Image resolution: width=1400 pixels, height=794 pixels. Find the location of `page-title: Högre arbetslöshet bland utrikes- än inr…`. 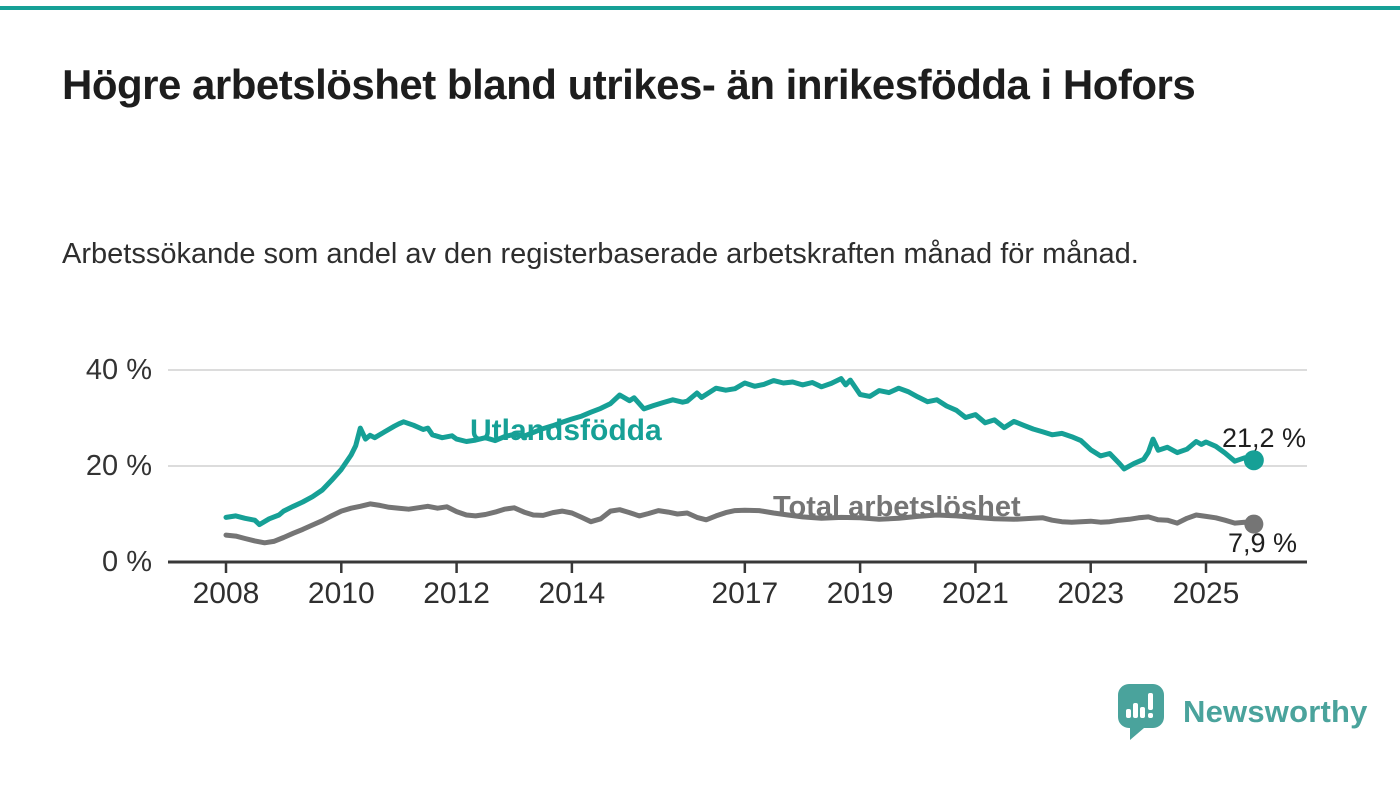

page-title: Högre arbetslöshet bland utrikes- än inr… is located at coordinates (629, 84).